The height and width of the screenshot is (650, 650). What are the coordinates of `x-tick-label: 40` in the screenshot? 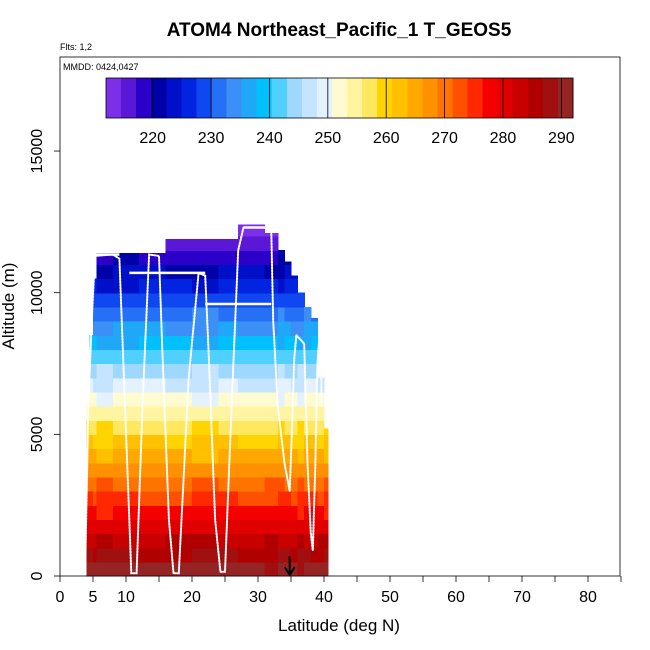 It's located at (324, 597).